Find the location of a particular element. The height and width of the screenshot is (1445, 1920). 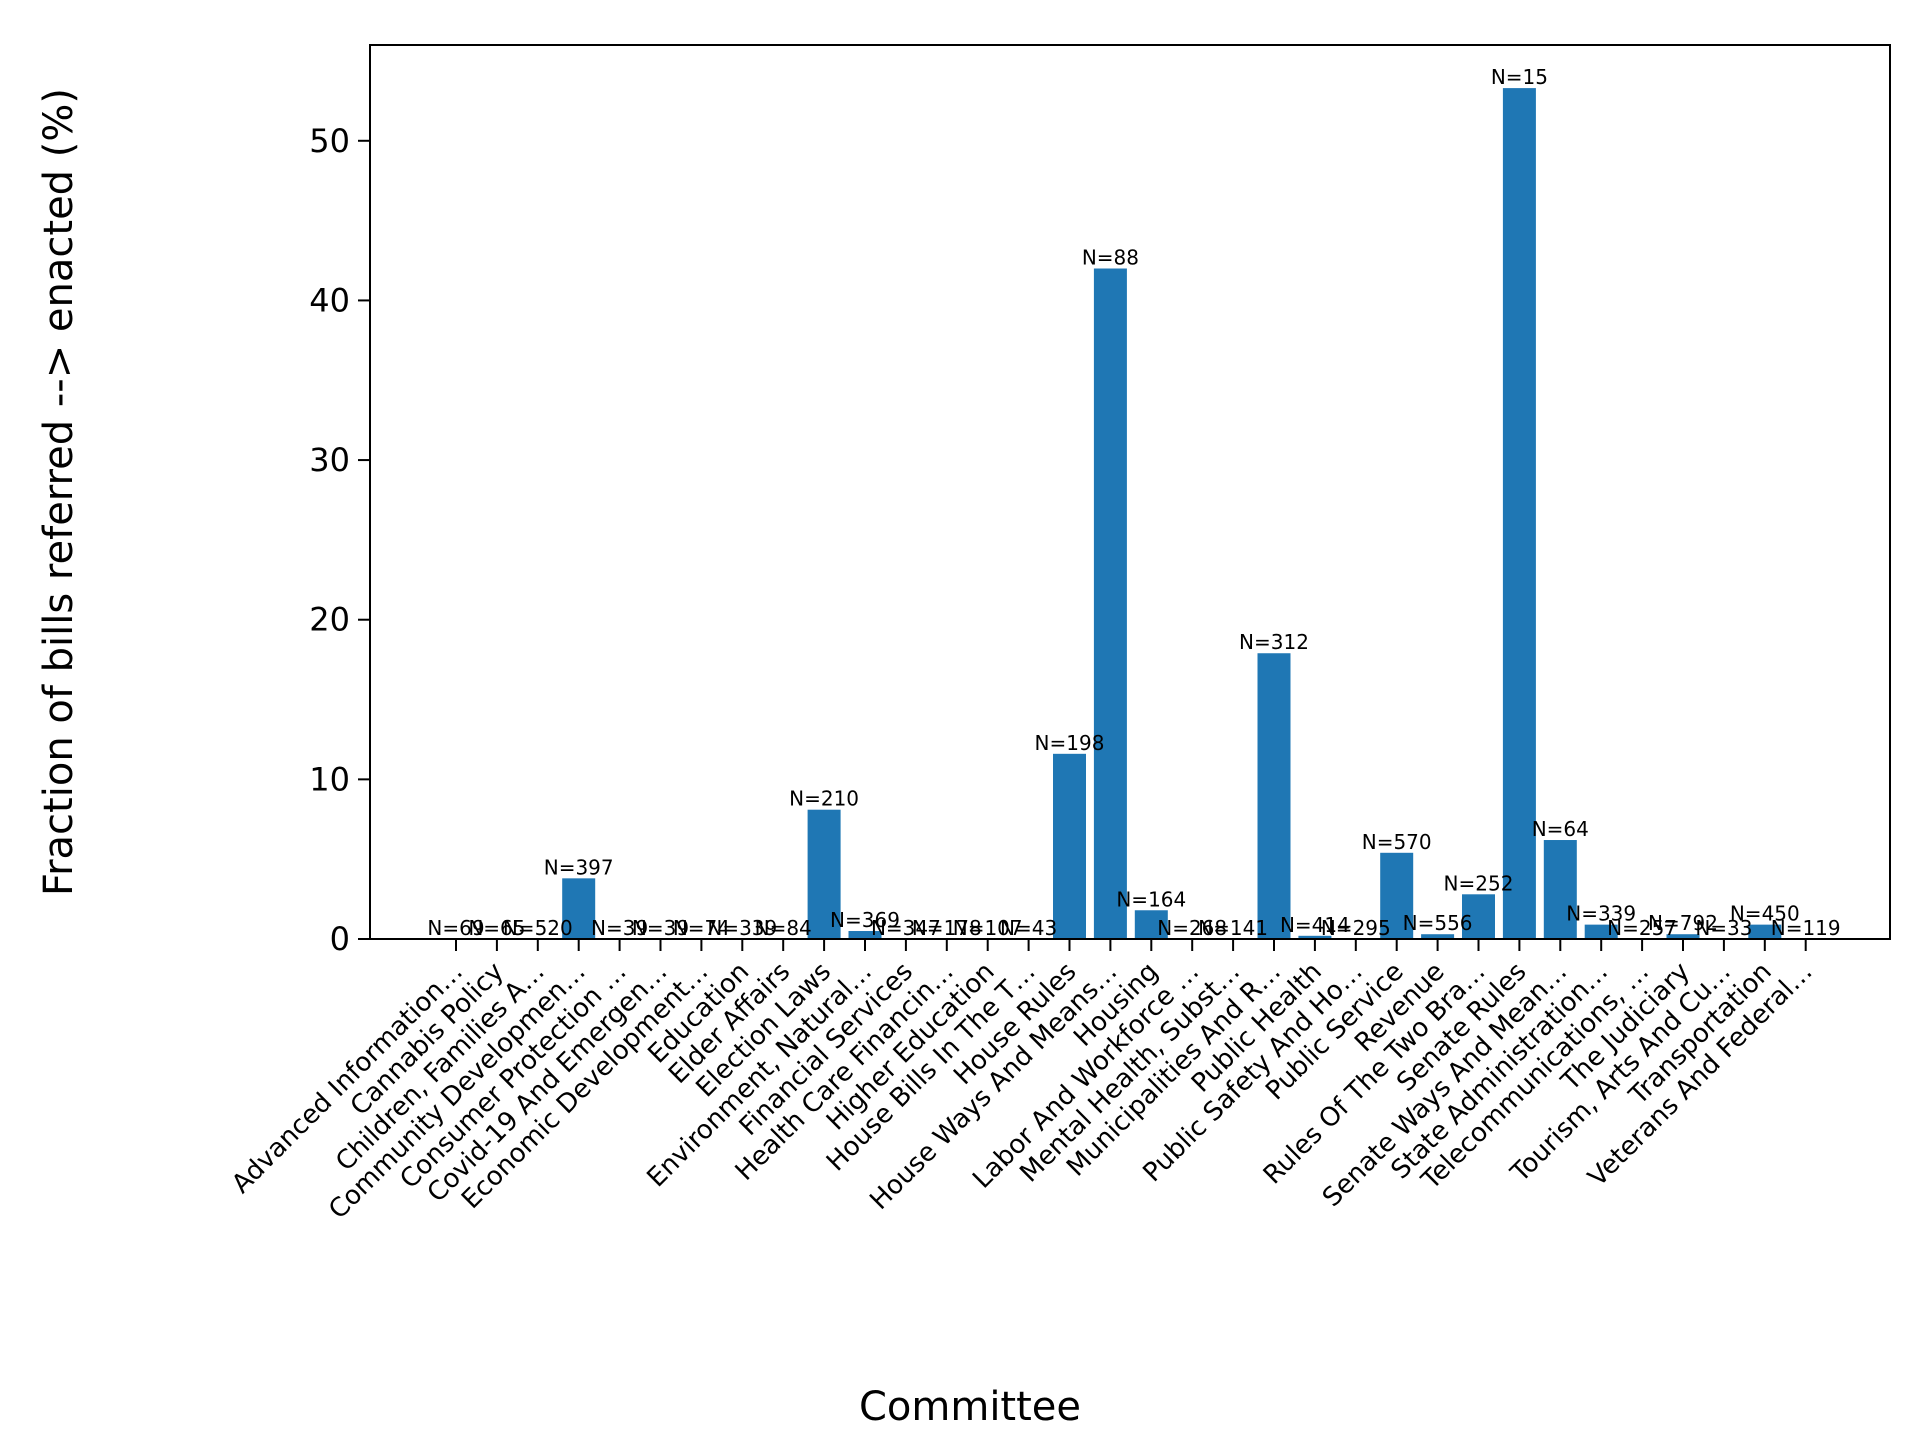

bar-label: N=33 is located at coordinates (1723, 928).